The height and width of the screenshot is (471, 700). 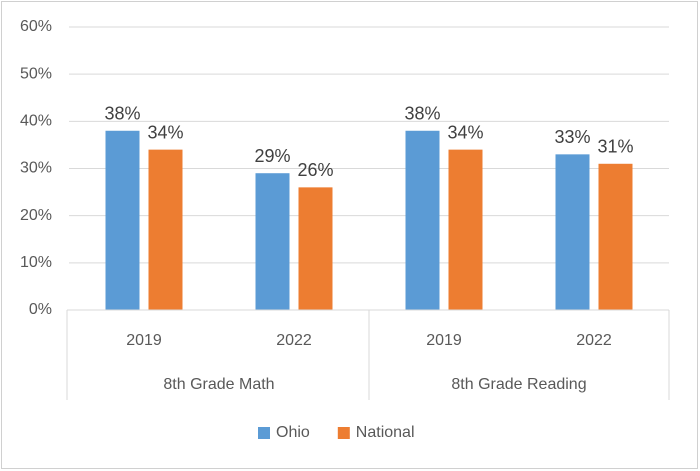 I want to click on value-label: 31%, so click(x=615, y=147).